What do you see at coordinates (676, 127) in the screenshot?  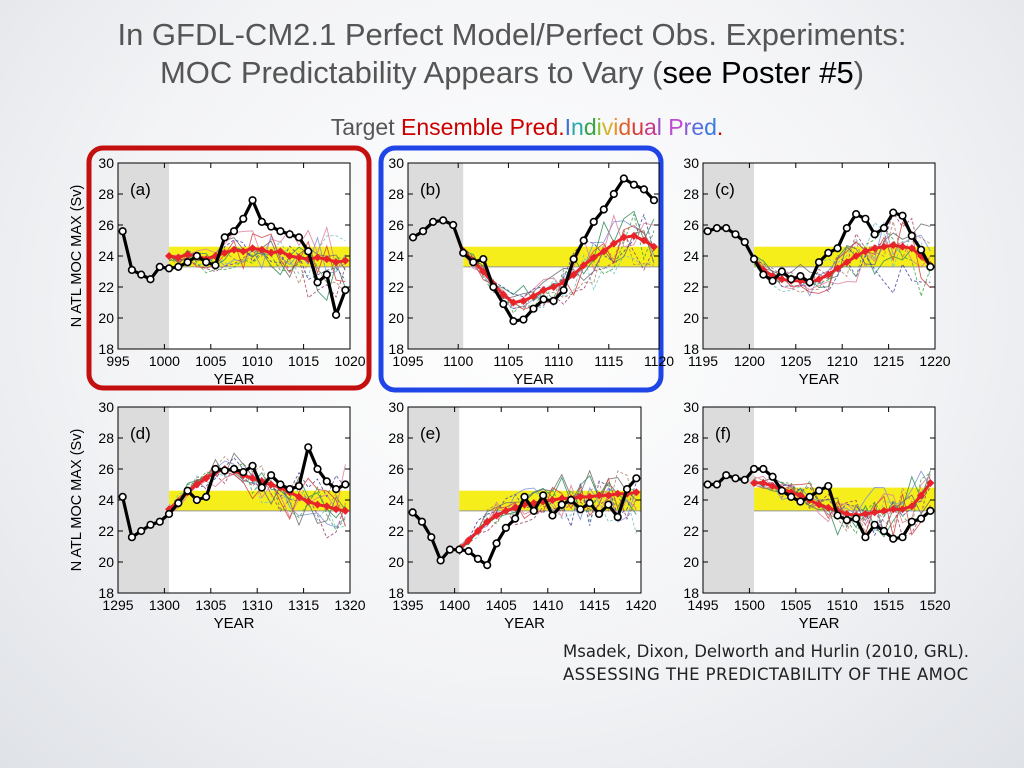 I see `legend-pred-letter: P` at bounding box center [676, 127].